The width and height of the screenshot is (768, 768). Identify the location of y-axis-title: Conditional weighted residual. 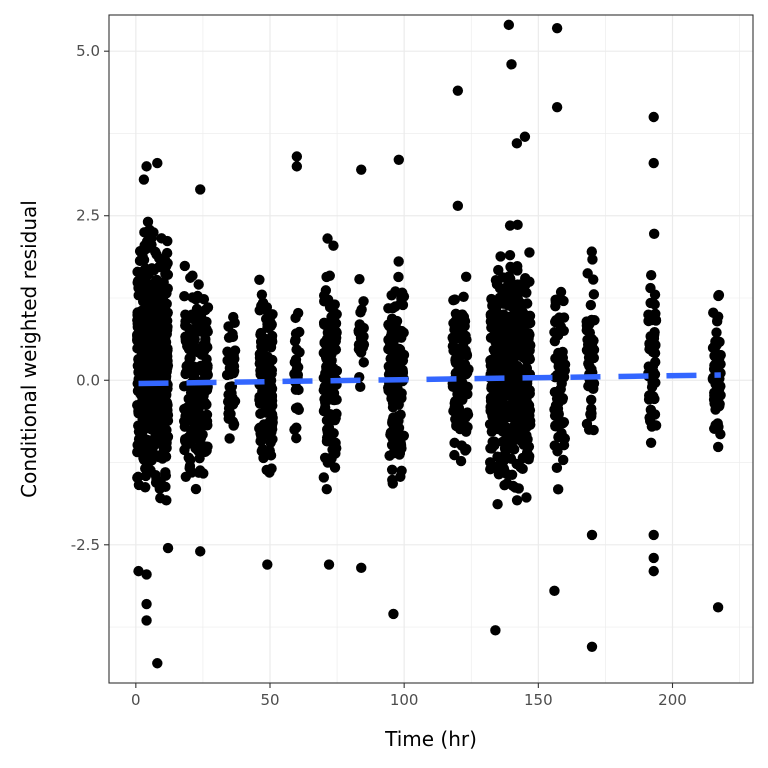
(29, 349).